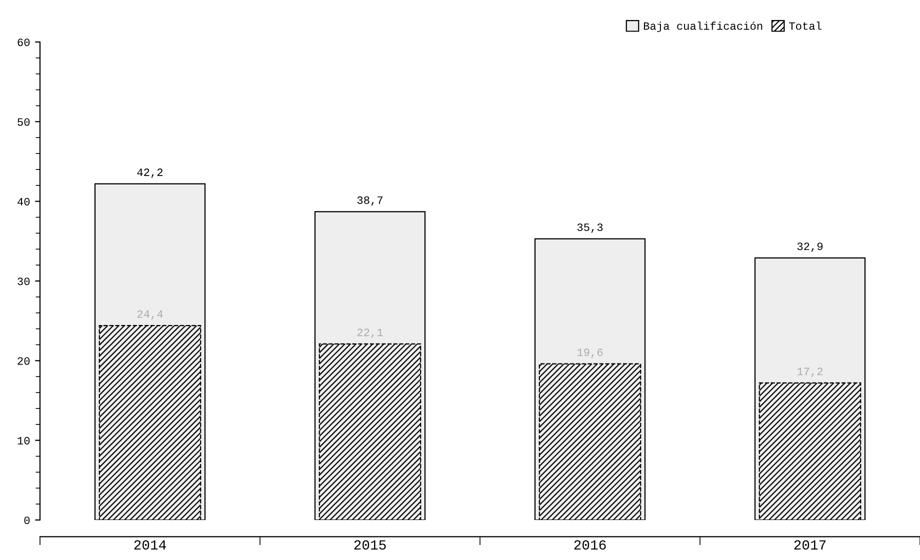 Image resolution: width=920 pixels, height=560 pixels. I want to click on legend-label: Baja cualificación, so click(703, 27).